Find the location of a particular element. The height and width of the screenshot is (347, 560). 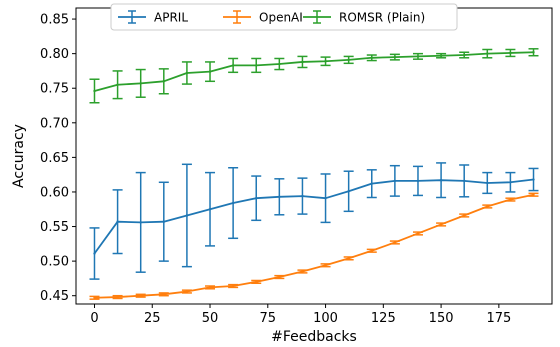

legend: APRIL OpenAI ROMSR (Plain) is located at coordinates (284, 17).